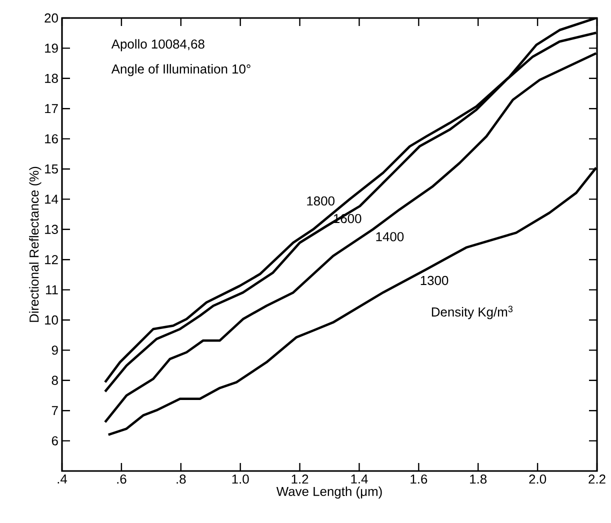 This screenshot has width=611, height=523. I want to click on series-label: 1400, so click(390, 237).